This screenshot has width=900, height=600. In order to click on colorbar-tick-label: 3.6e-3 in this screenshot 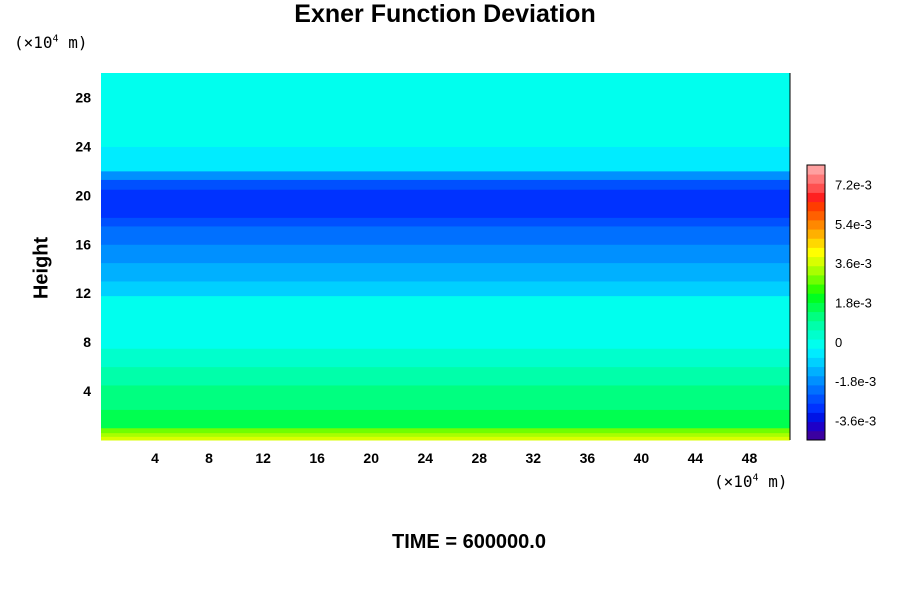, I will do `click(853, 263)`.